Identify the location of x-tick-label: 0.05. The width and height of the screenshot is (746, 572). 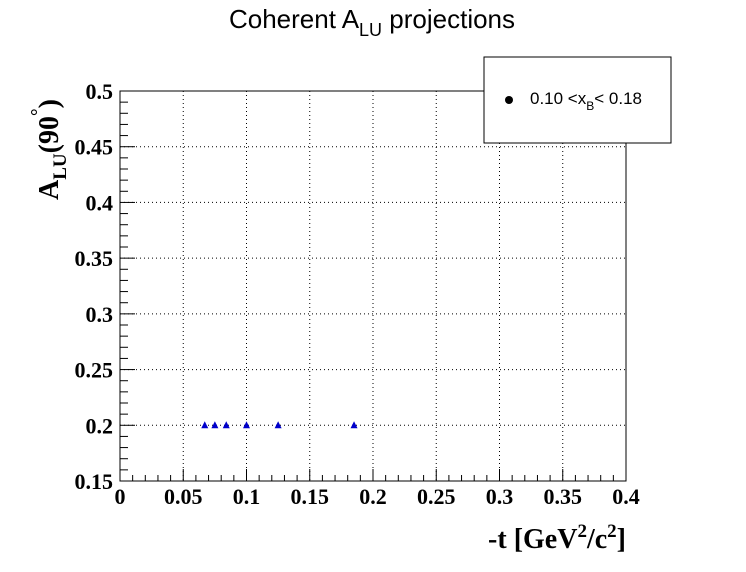
(183, 496).